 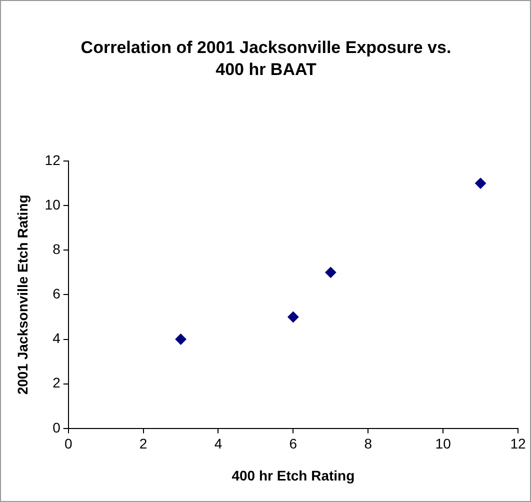 What do you see at coordinates (218, 444) in the screenshot?
I see `x-tick-label: 4` at bounding box center [218, 444].